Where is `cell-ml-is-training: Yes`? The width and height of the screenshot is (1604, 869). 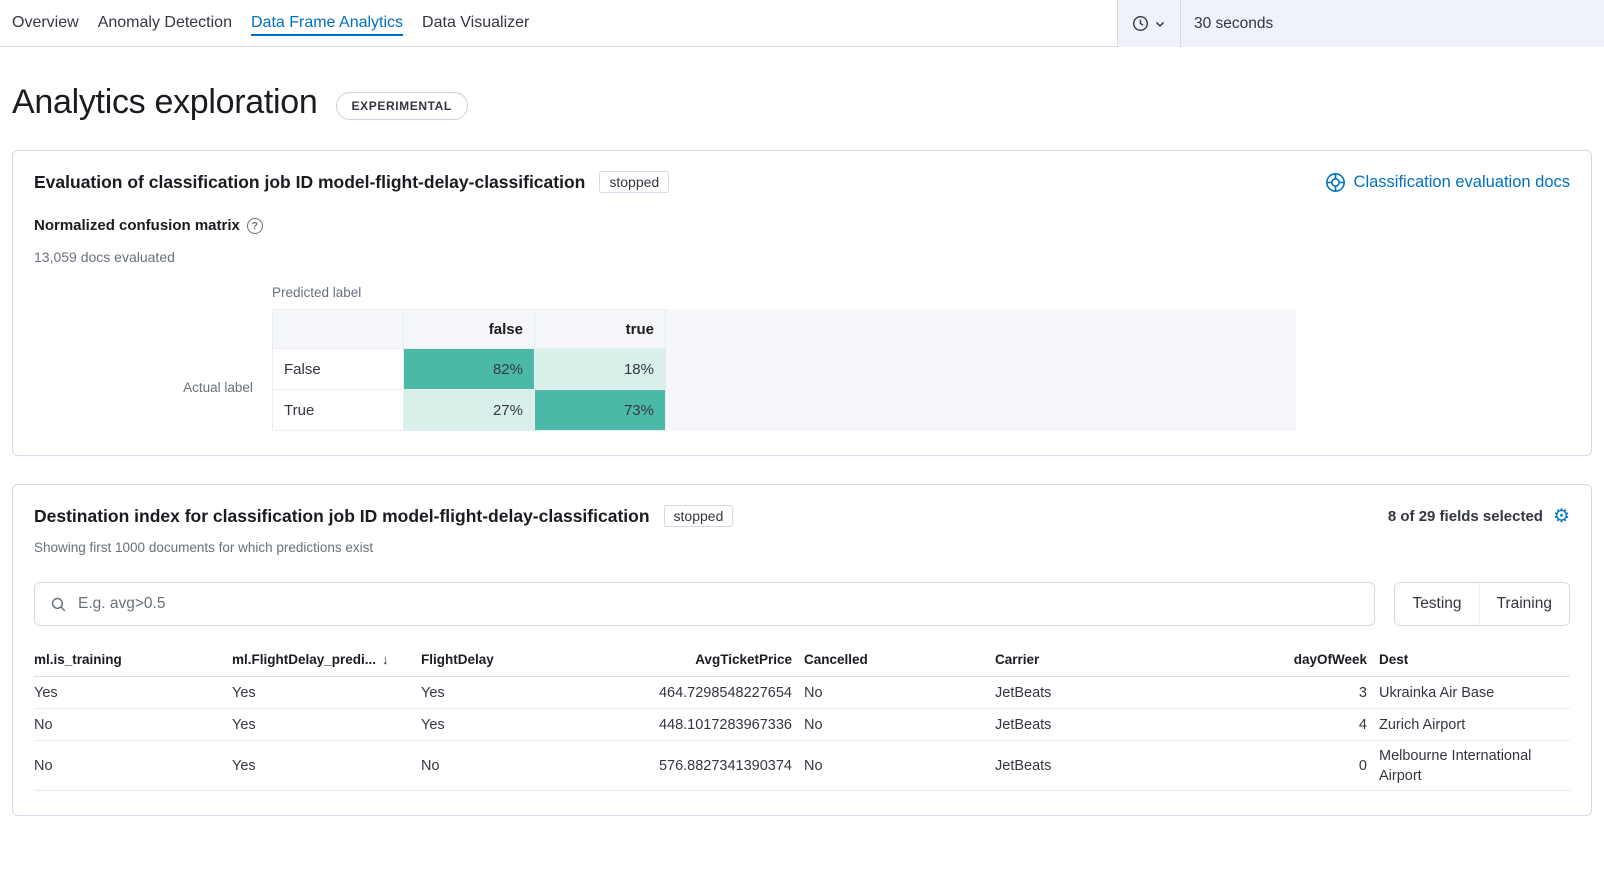 cell-ml-is-training: Yes is located at coordinates (46, 692).